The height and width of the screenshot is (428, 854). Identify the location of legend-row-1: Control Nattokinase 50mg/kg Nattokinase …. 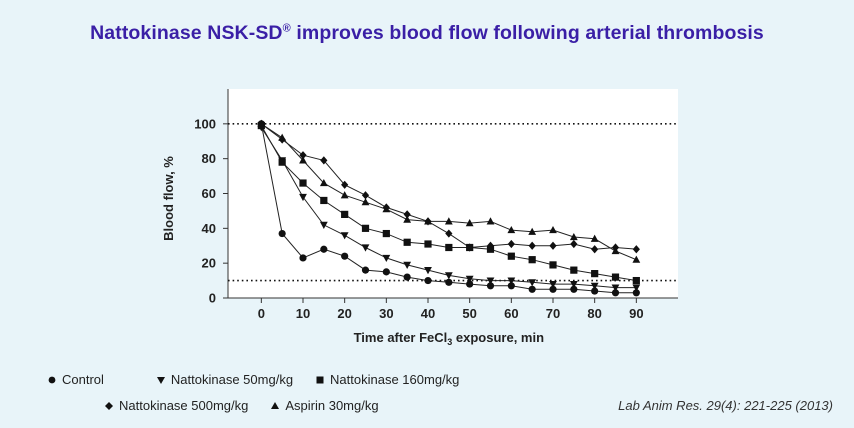
(260, 379).